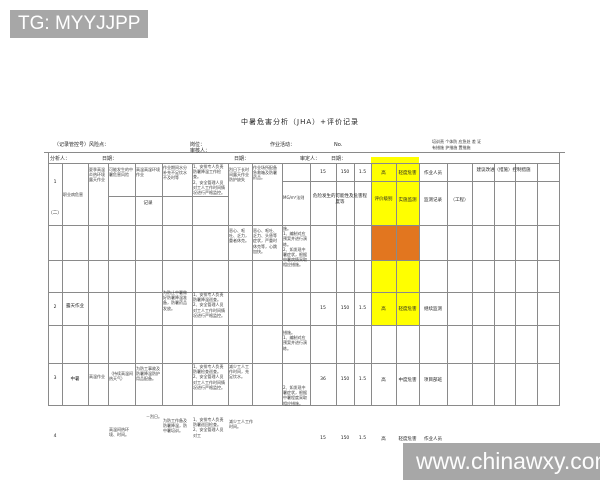 This screenshot has height=480, width=600. What do you see at coordinates (154, 416) in the screenshot?
I see `cell-r4-note: －烈日。` at bounding box center [154, 416].